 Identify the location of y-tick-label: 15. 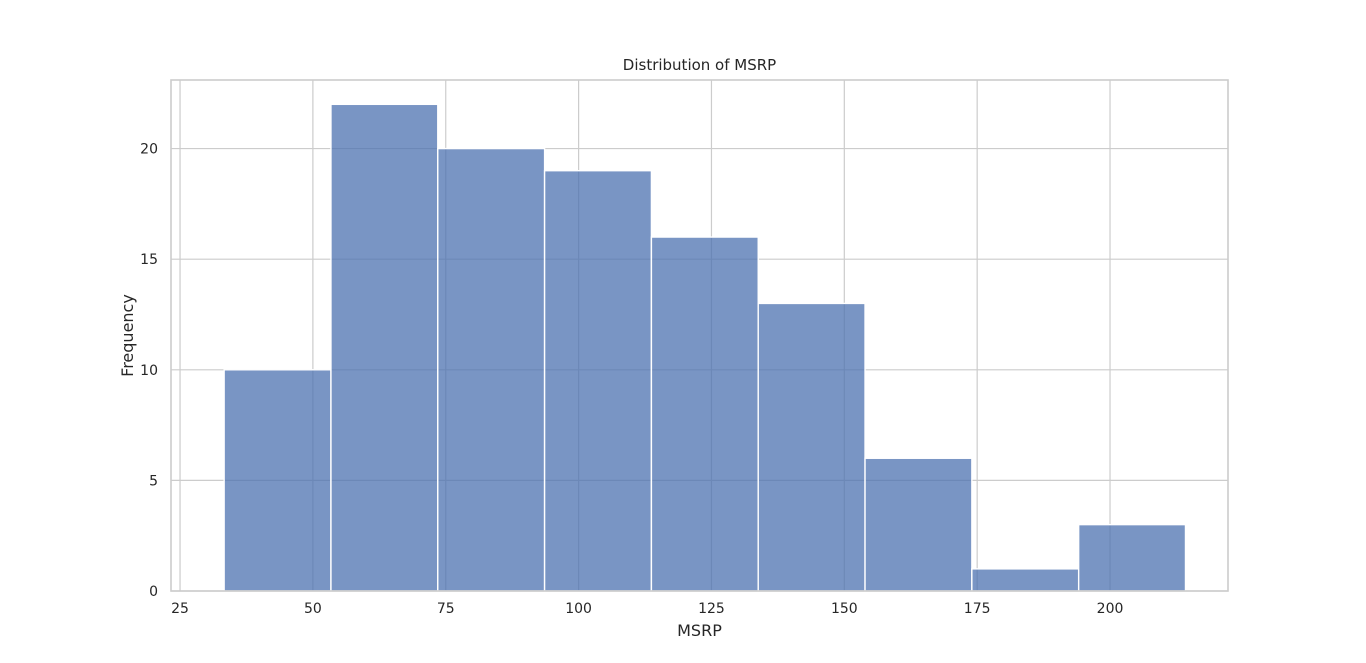
(149, 260).